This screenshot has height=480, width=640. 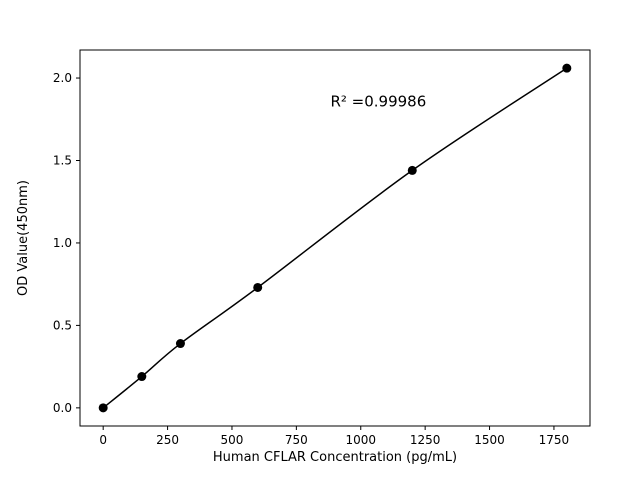 I want to click on y-tick-label: 0.0, so click(x=62, y=408).